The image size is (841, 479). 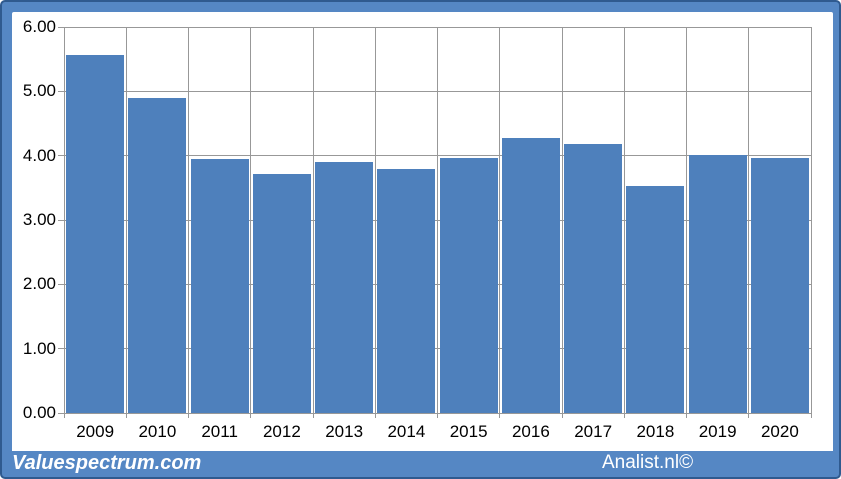 I want to click on bar-2014, so click(x=406, y=291).